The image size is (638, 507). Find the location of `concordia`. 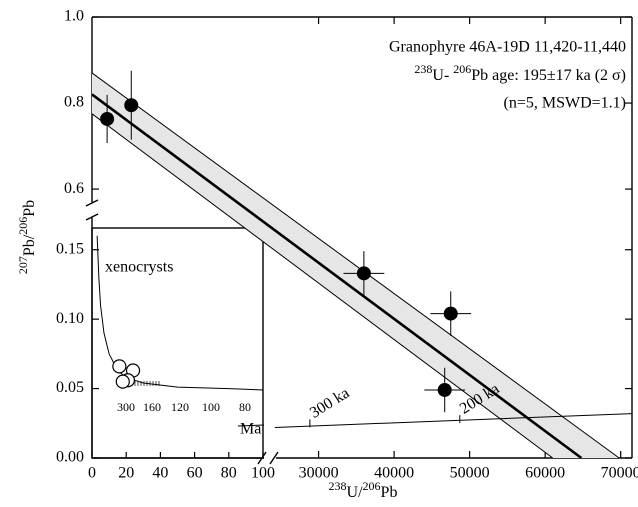

concordia is located at coordinates (453, 420).